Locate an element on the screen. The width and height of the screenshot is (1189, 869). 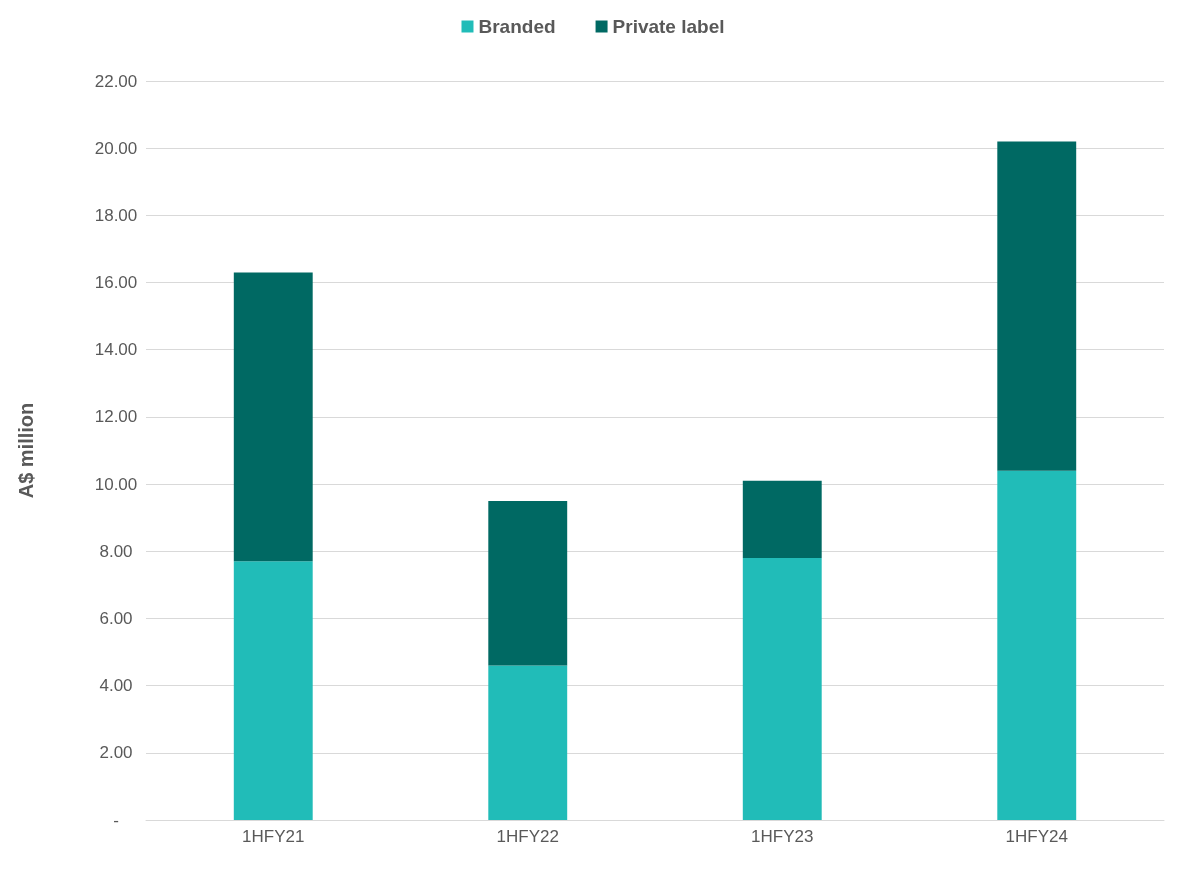
x-tick-label: 1HFY24 is located at coordinates (1036, 836).